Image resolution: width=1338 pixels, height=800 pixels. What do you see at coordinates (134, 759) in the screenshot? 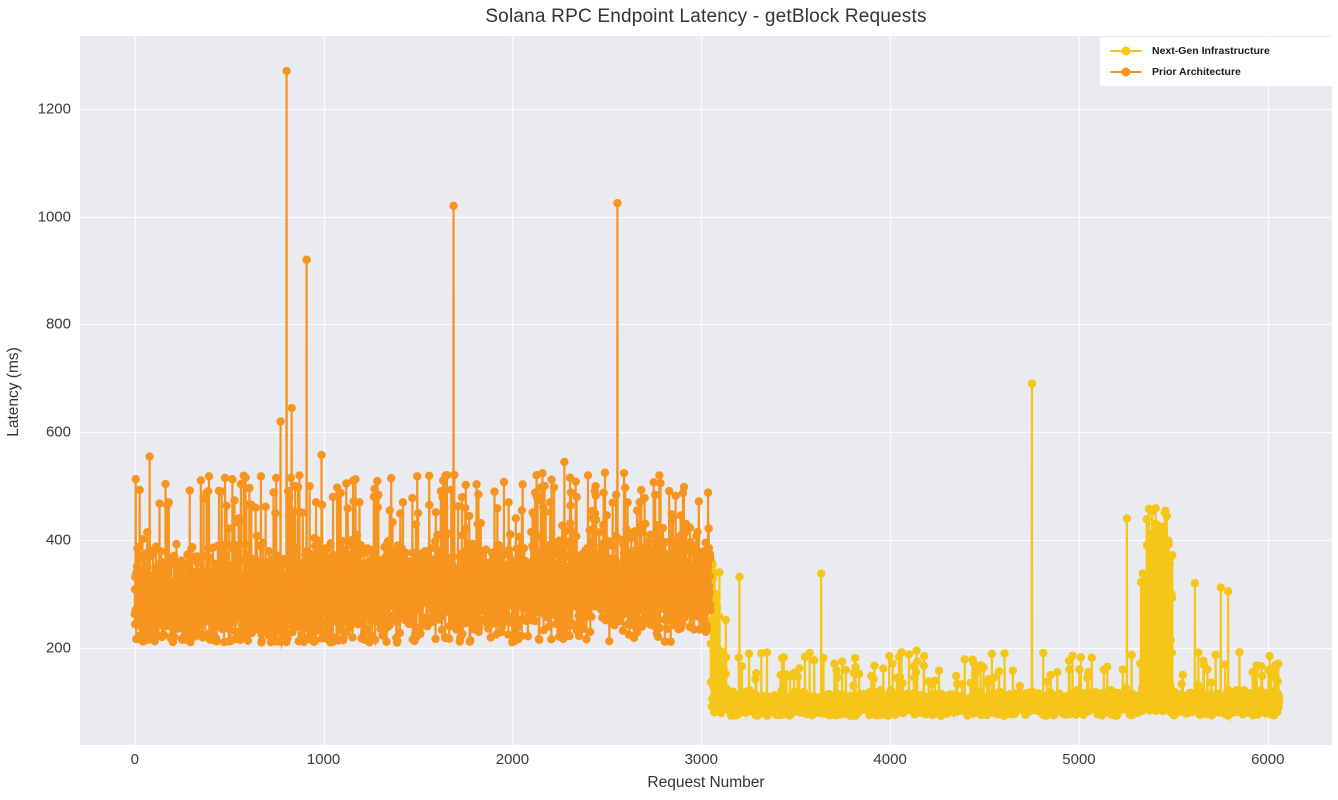
I see `x-tick-label: 0` at bounding box center [134, 759].